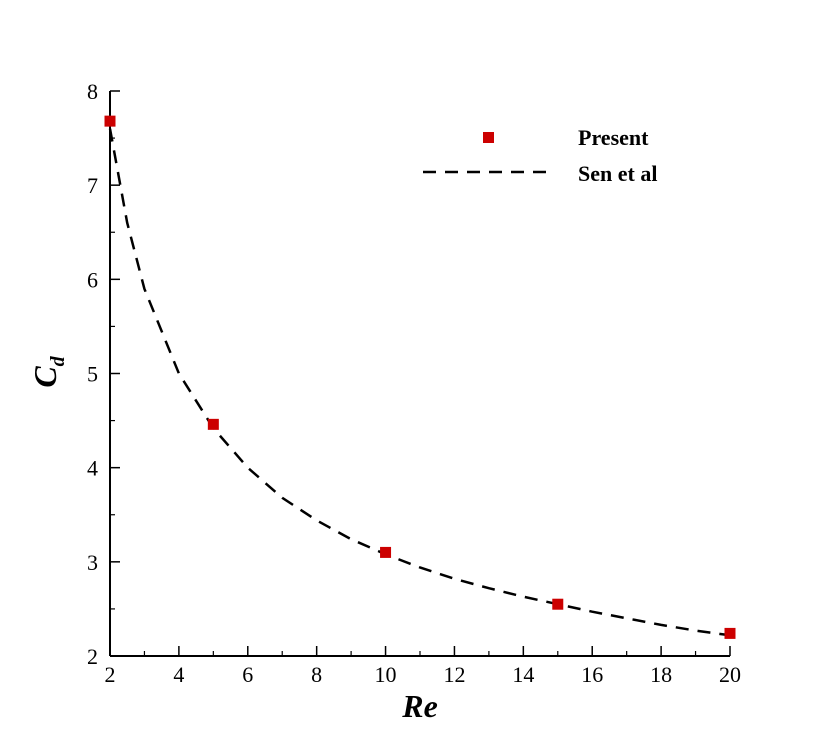  Describe the element at coordinates (178, 674) in the screenshot. I see `x-tick-label: 4` at that location.